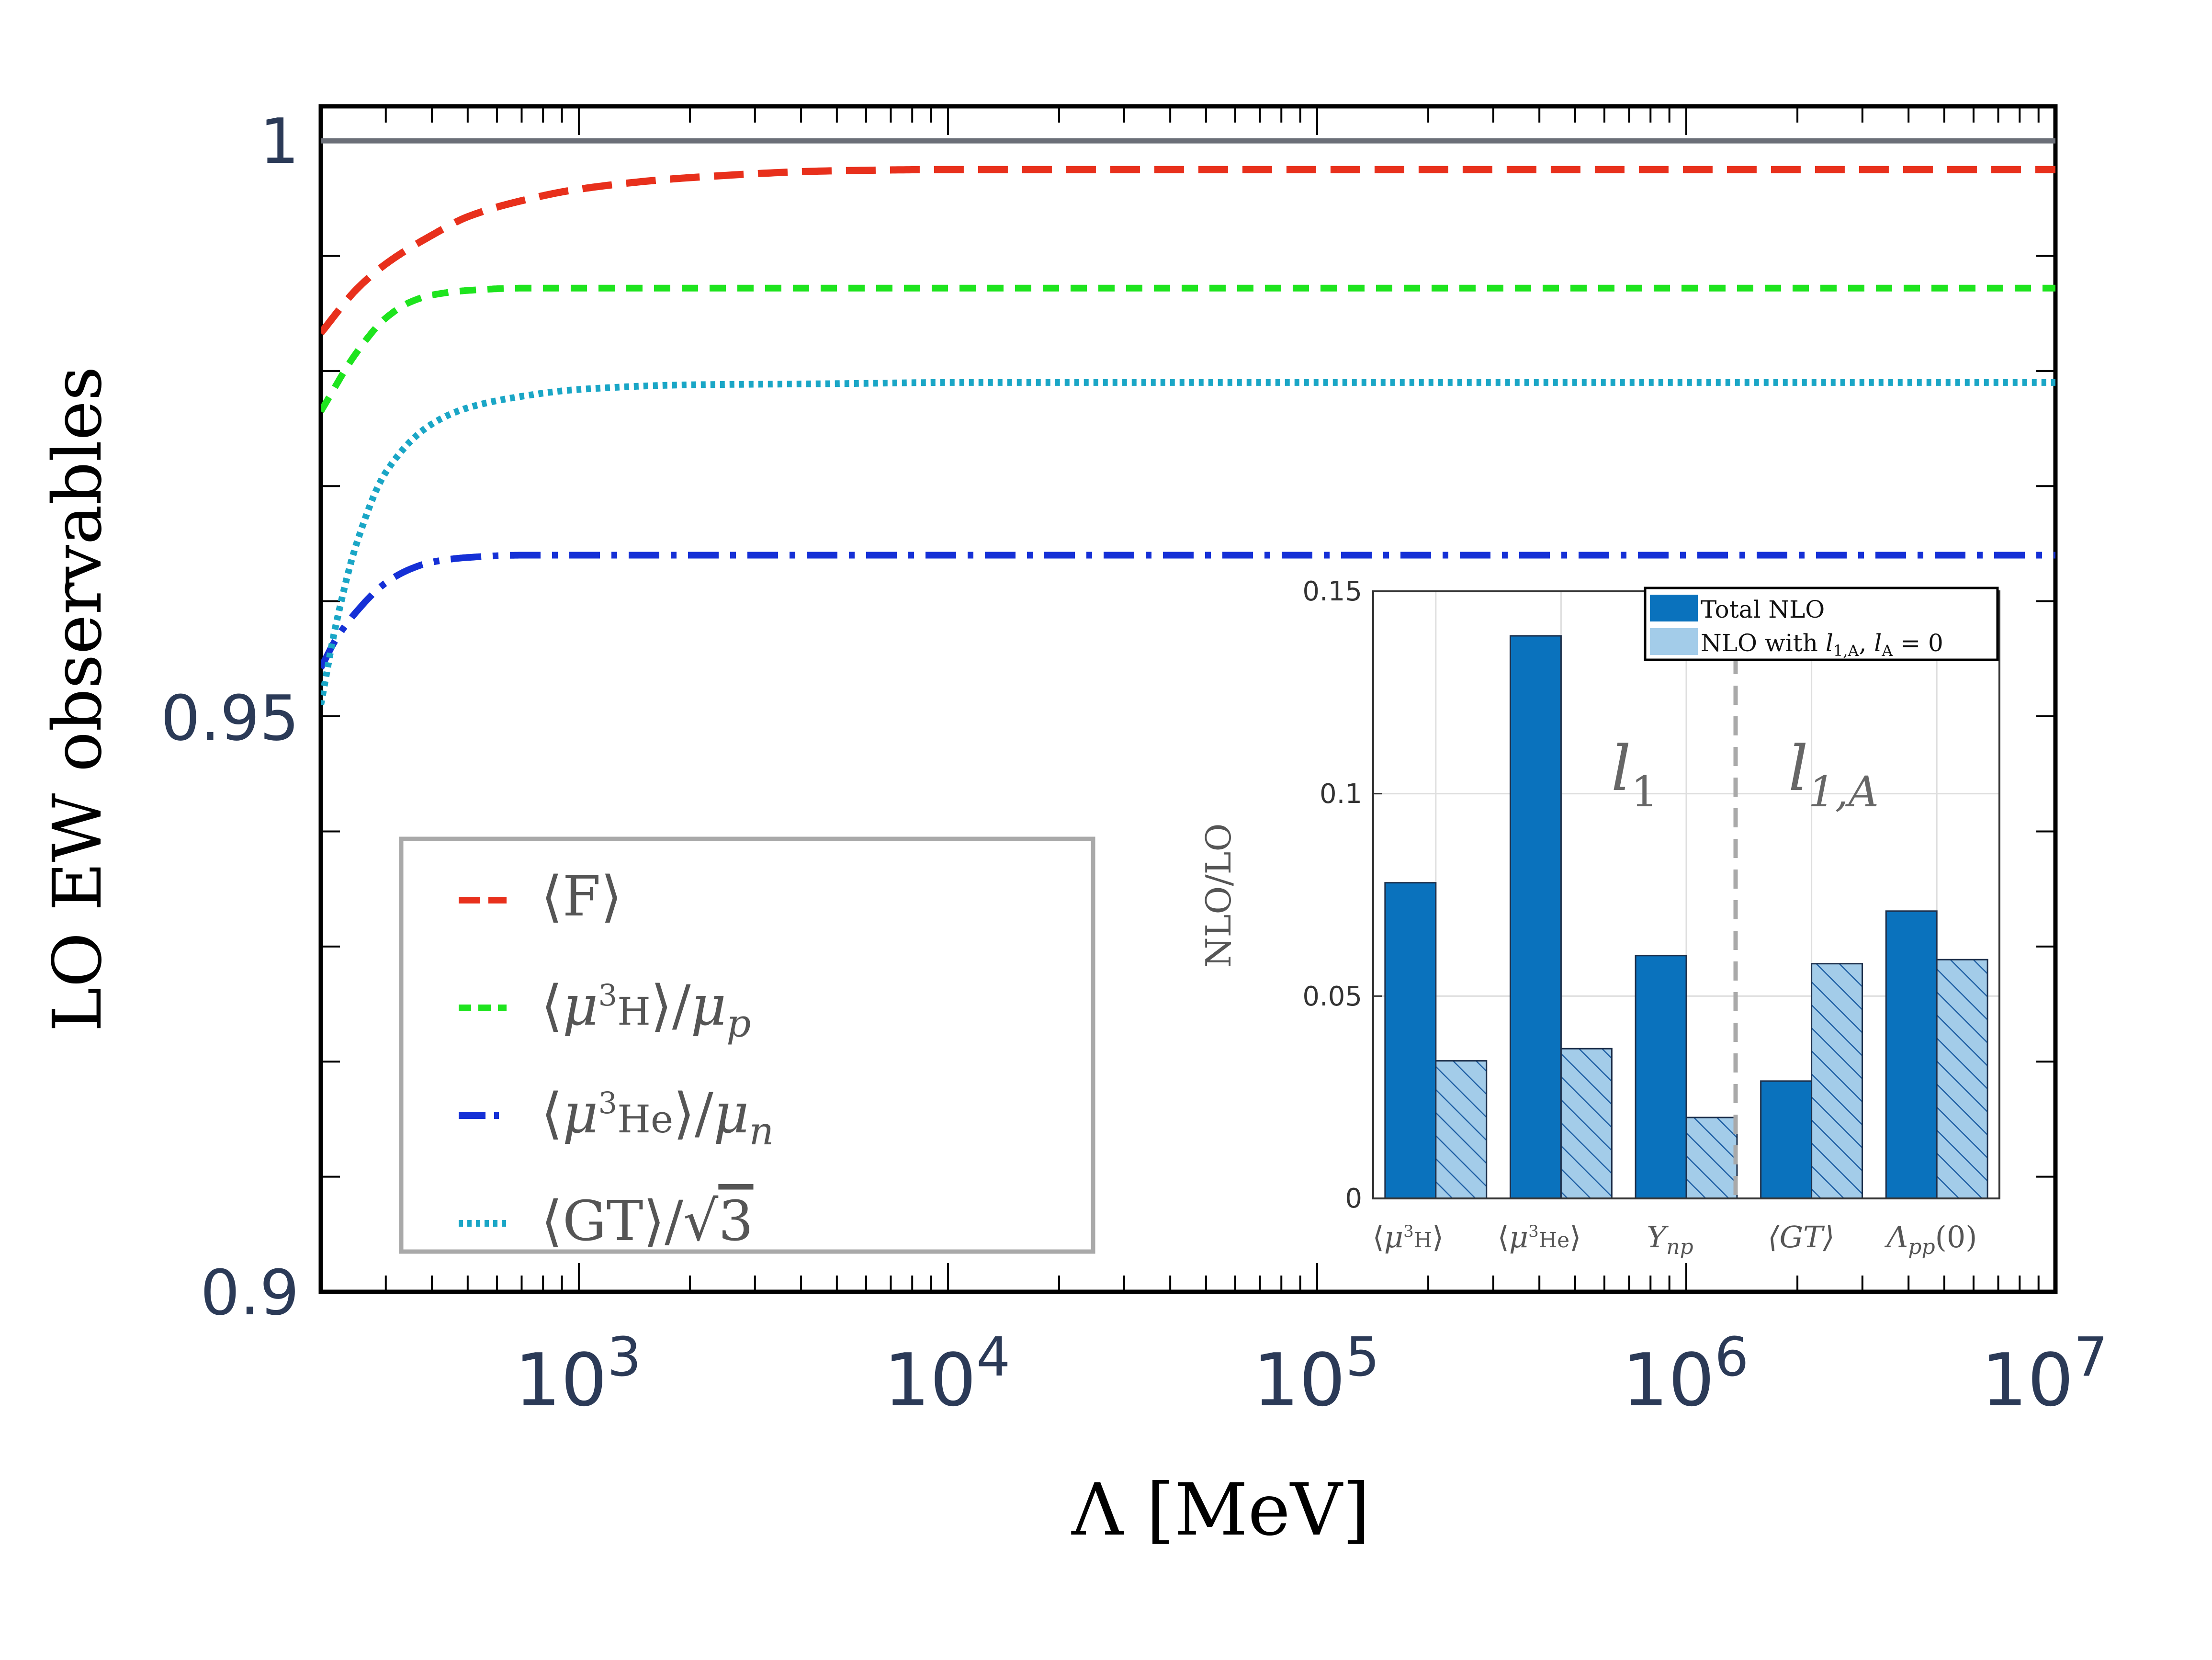 The image size is (2212, 1660). Describe the element at coordinates (1634, 774) in the screenshot. I see `inset-region-label-l1: l1` at that location.